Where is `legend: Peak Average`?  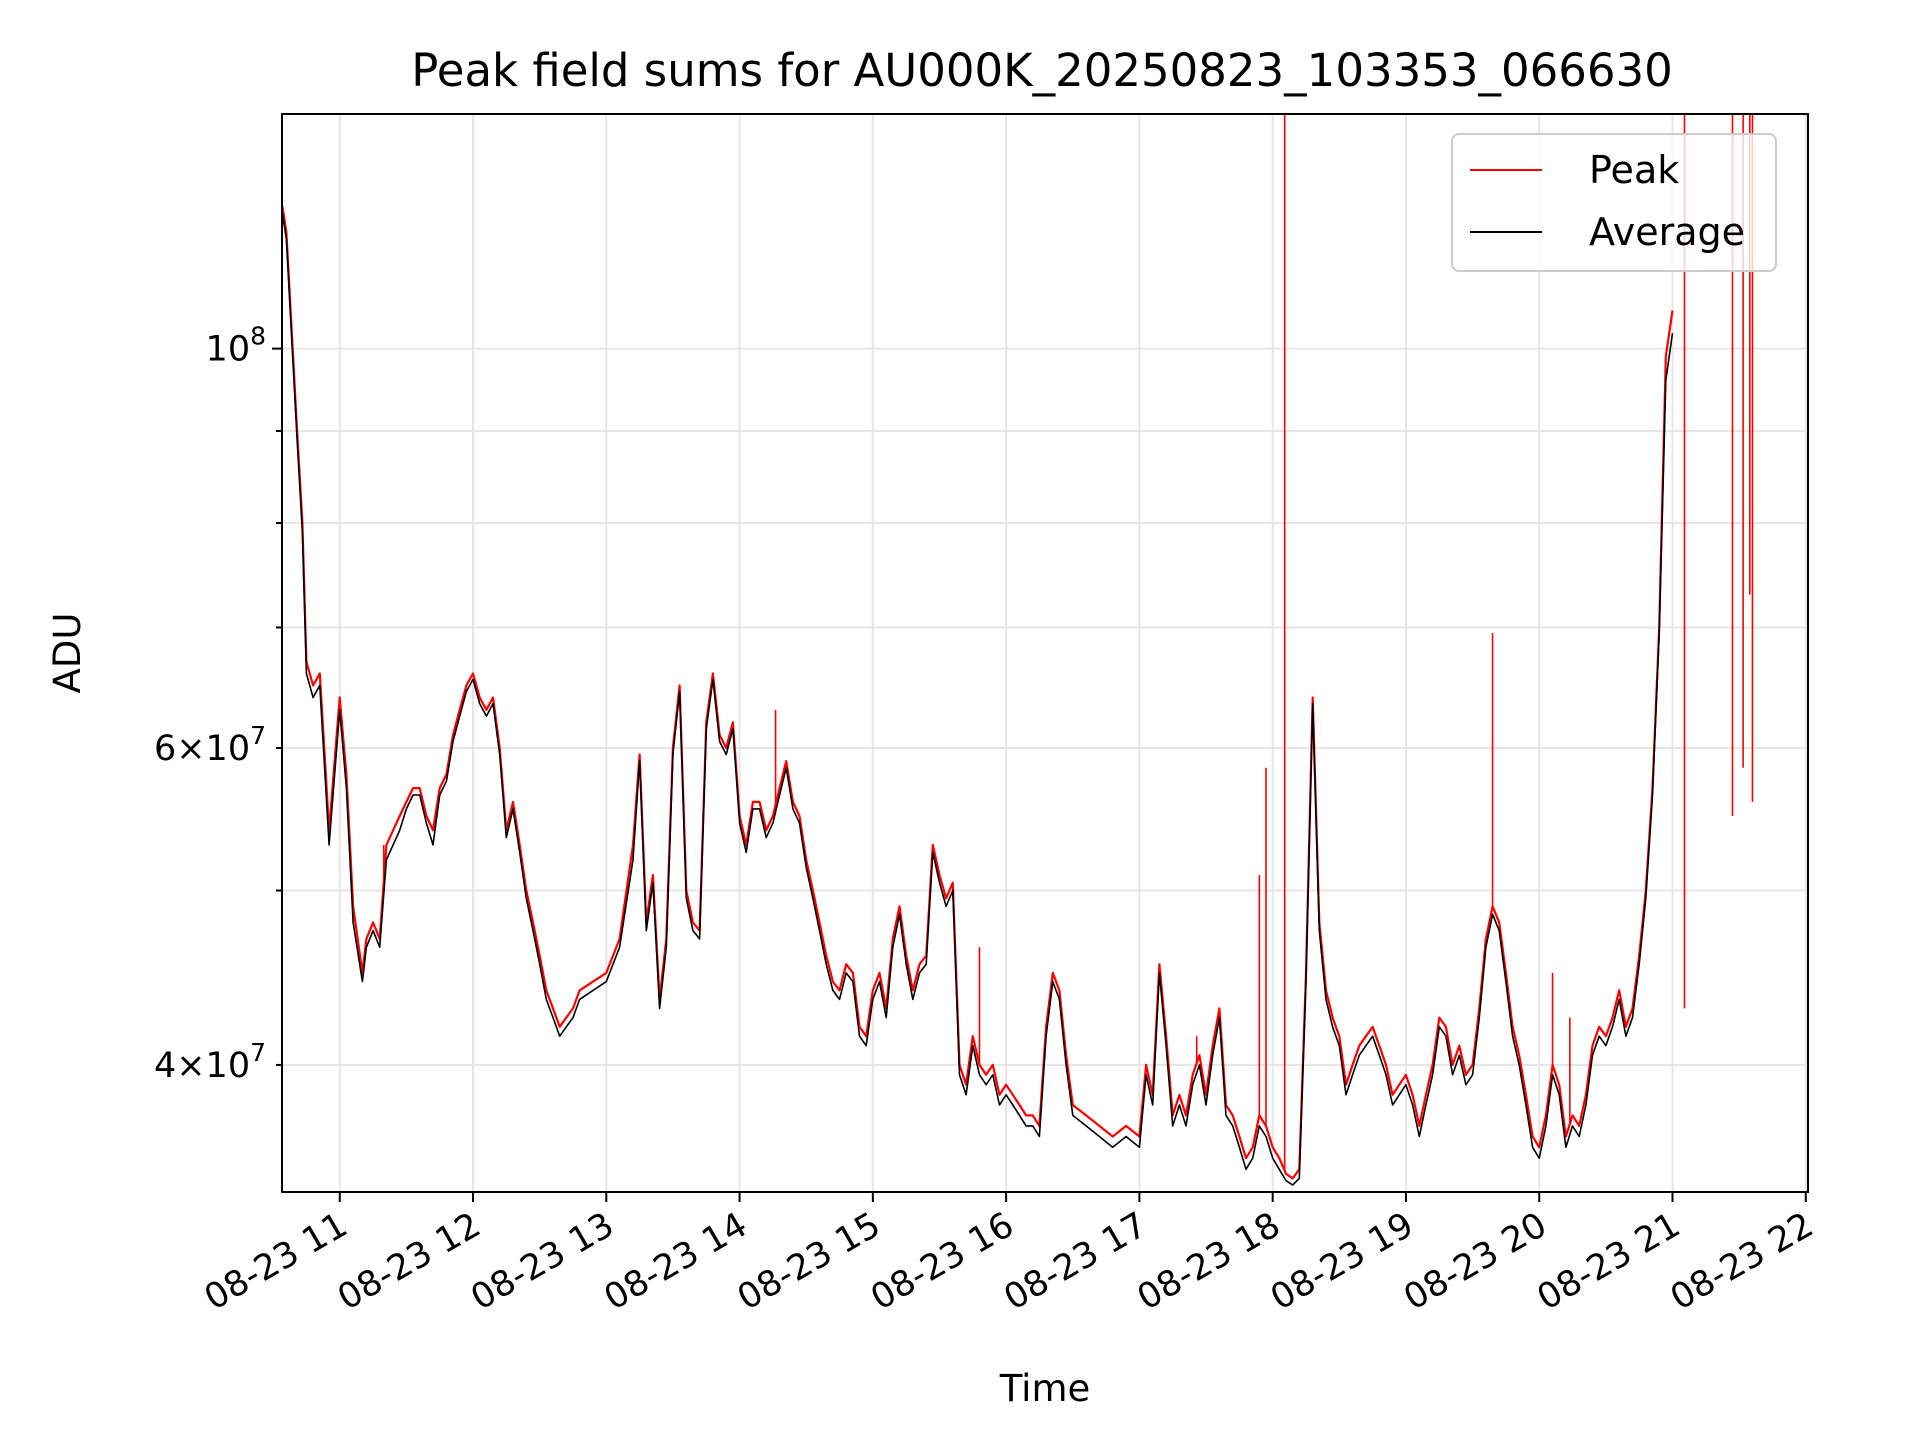
legend: Peak Average is located at coordinates (1614, 202).